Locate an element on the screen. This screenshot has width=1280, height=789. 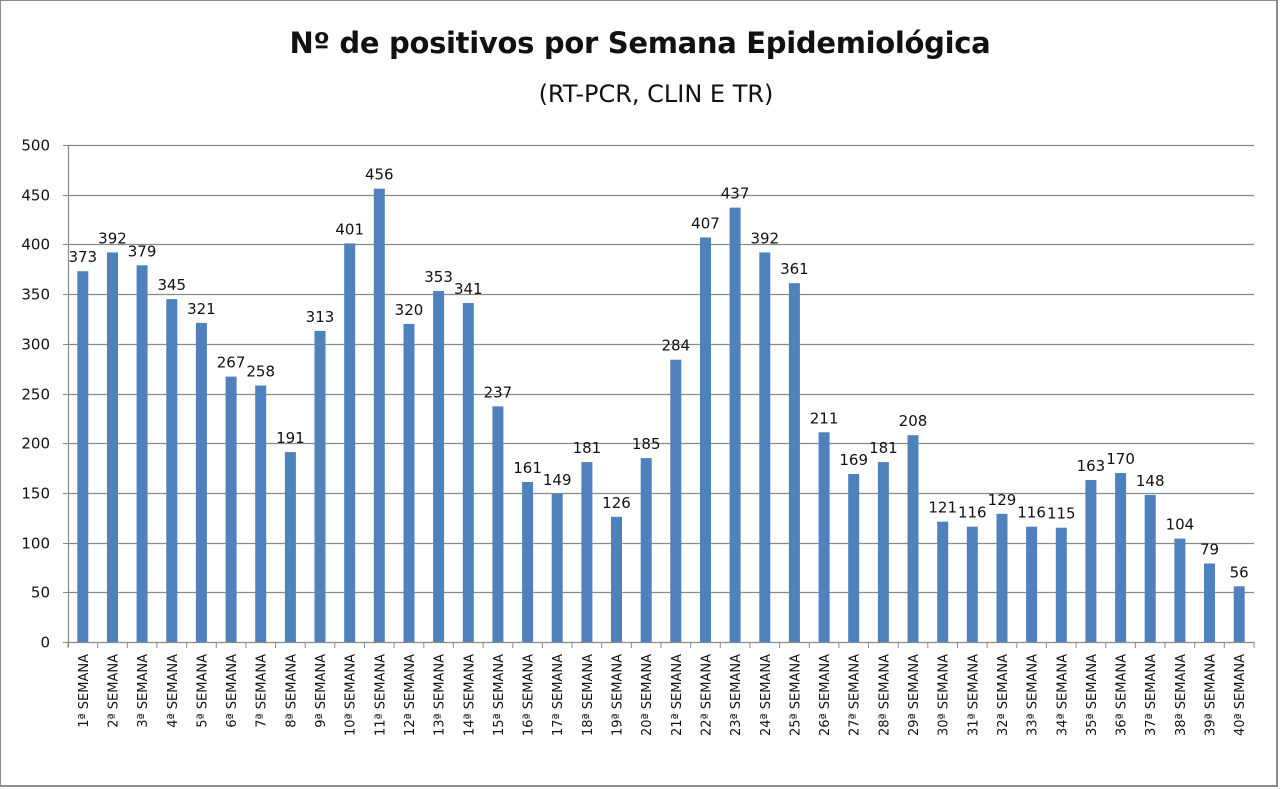
y-tick-label: 100 is located at coordinates (35, 544).